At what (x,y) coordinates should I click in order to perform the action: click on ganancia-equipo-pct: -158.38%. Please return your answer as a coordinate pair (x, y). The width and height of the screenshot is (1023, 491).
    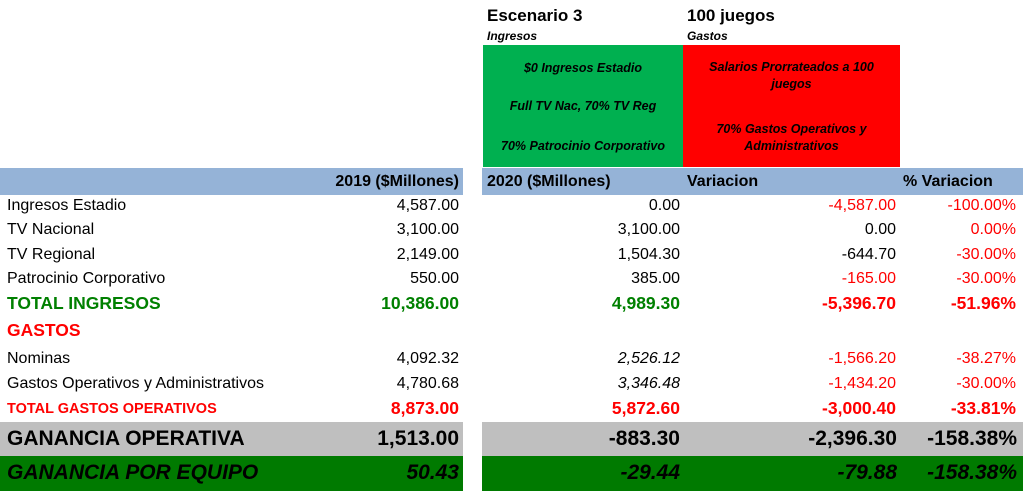
    Looking at the image, I should click on (972, 472).